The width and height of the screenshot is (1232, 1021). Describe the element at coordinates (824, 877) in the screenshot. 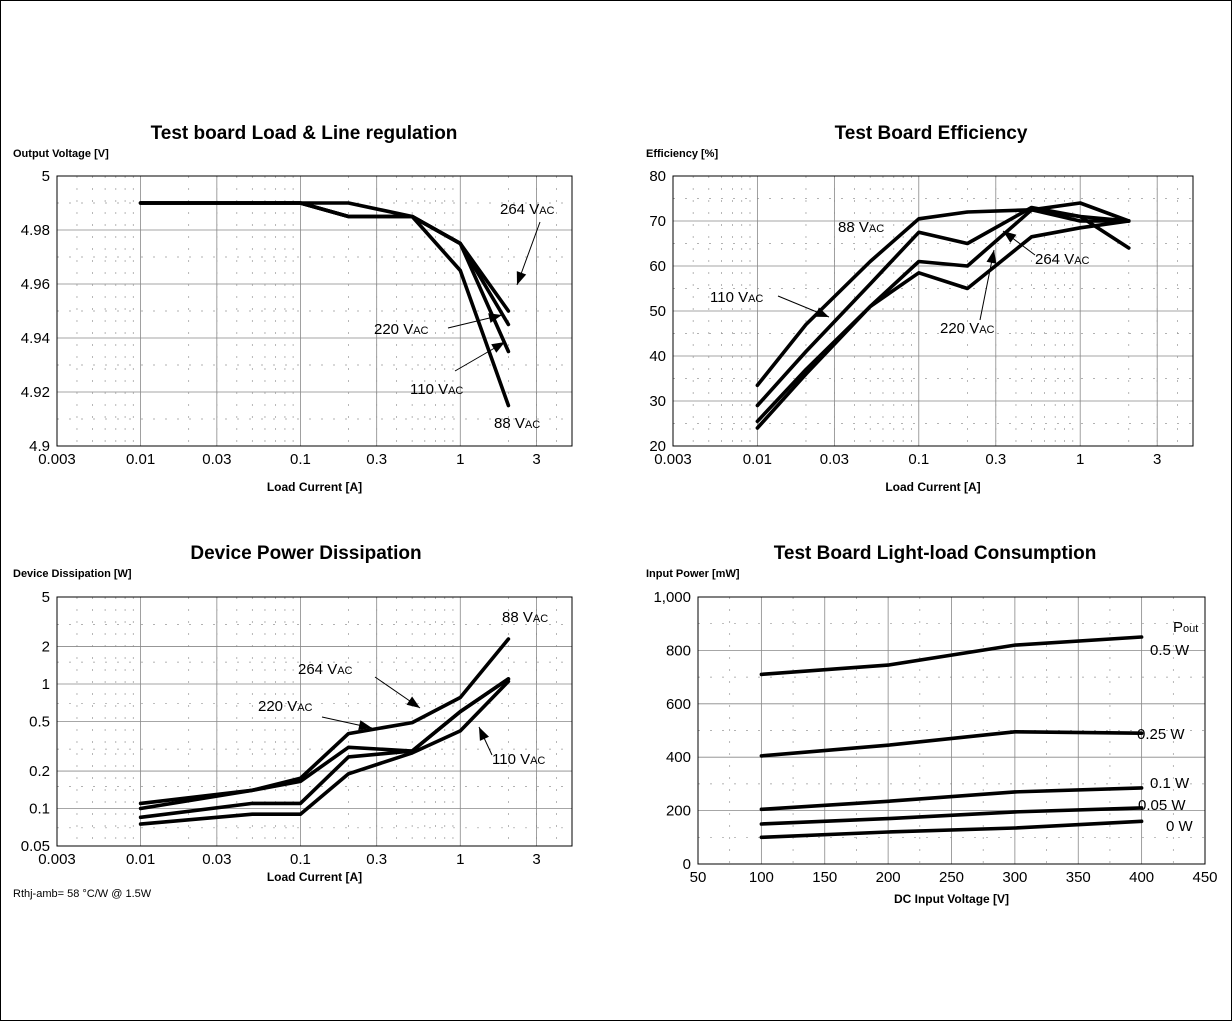

I see `x-tick-label: 150` at that location.